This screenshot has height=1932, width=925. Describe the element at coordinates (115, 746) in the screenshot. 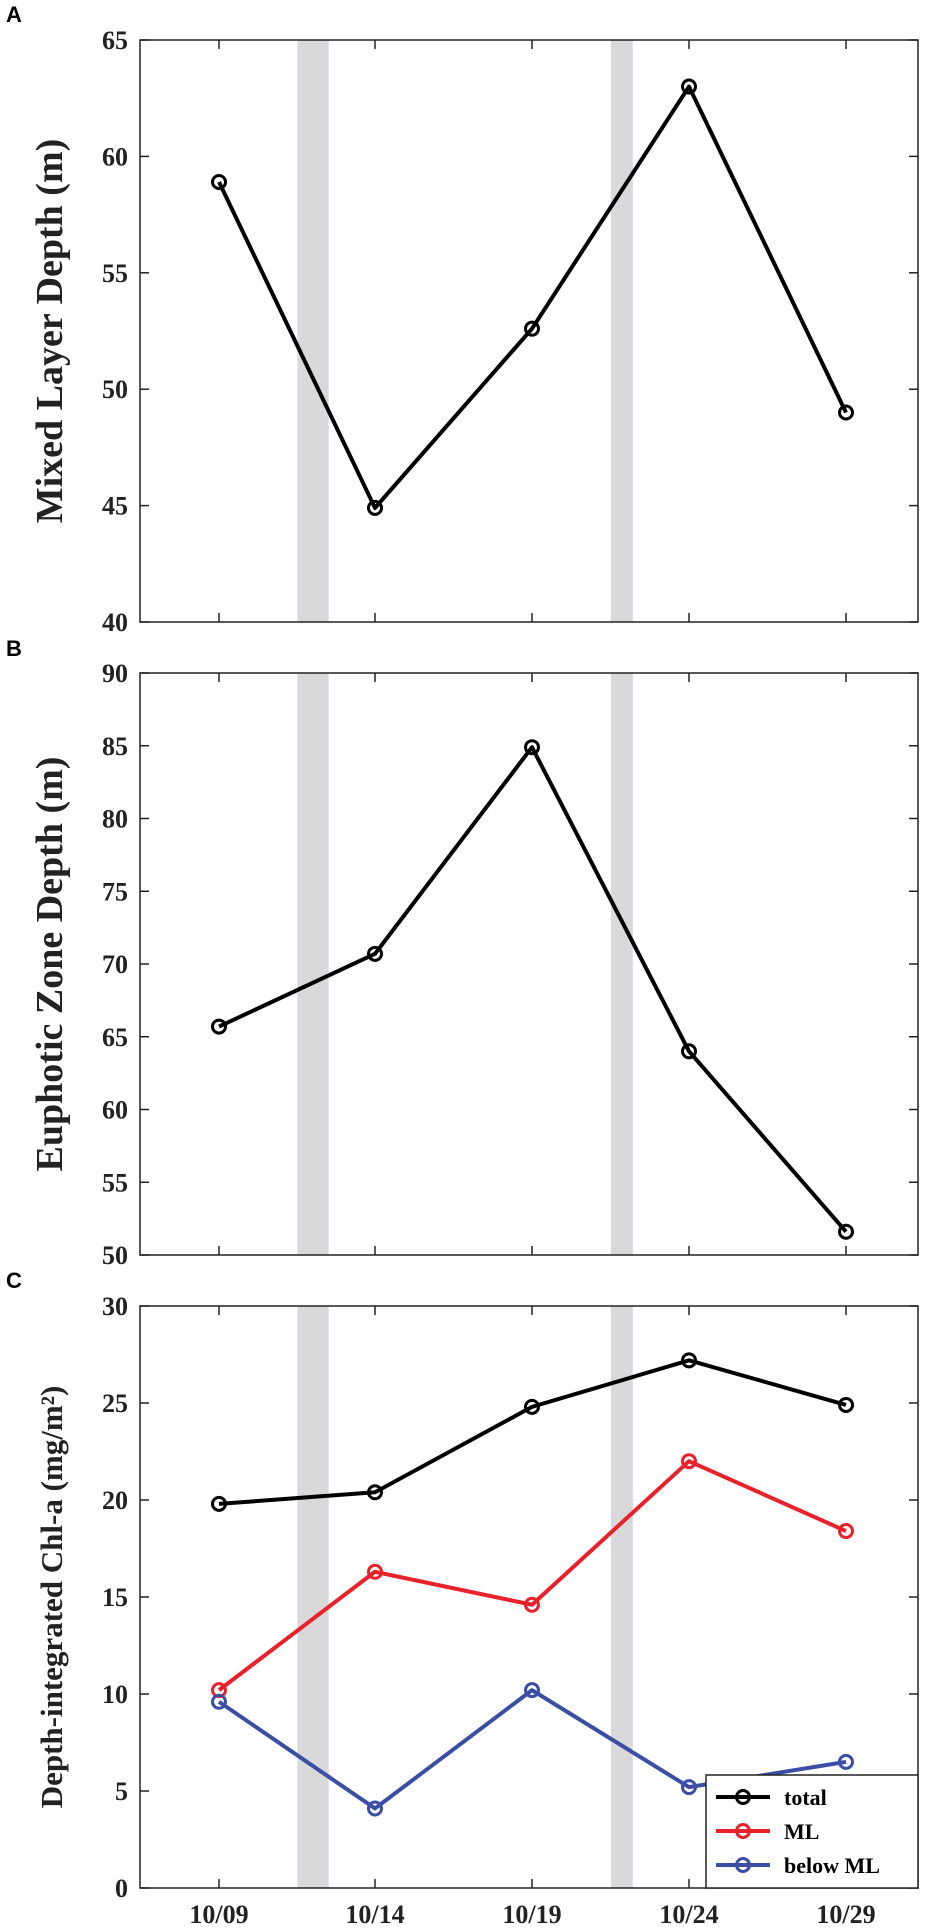

I see `y-tick-label: 85` at that location.